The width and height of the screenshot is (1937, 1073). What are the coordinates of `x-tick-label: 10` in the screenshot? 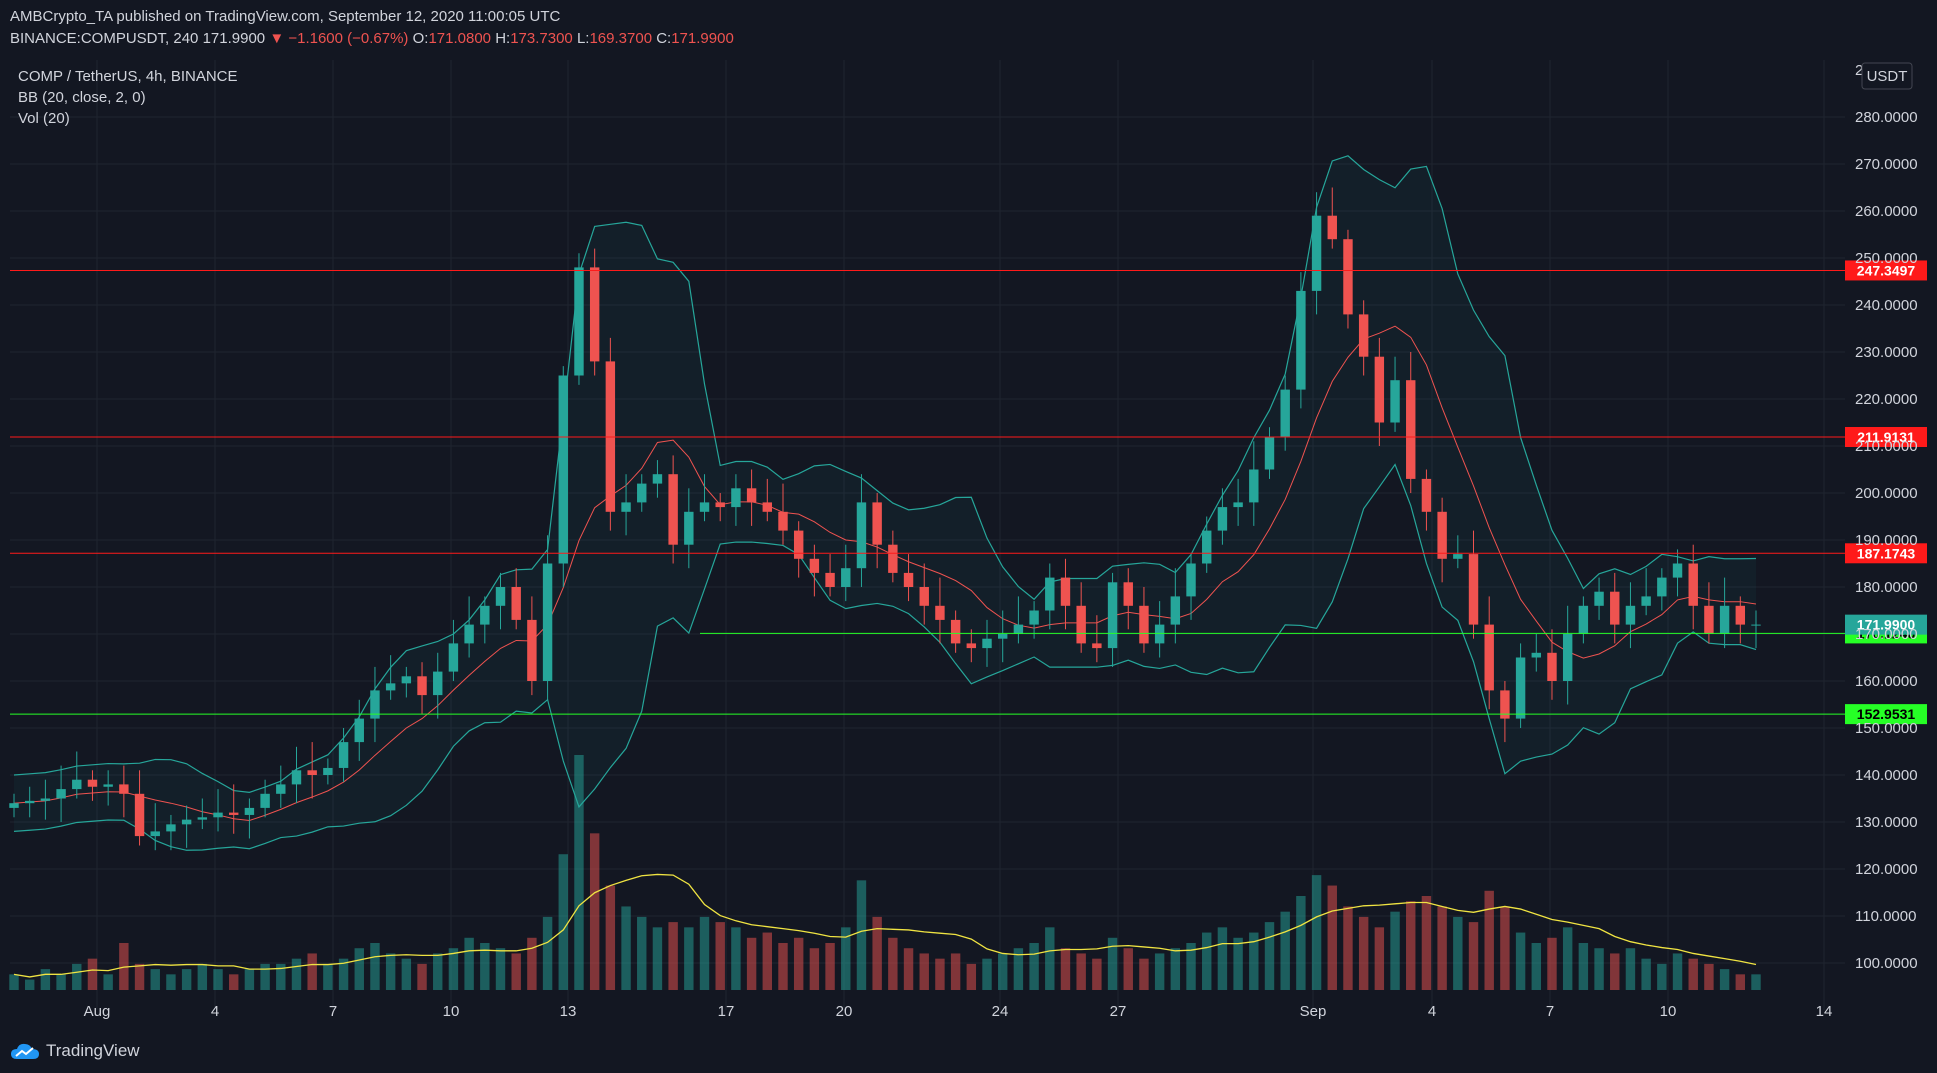 It's located at (1668, 1011).